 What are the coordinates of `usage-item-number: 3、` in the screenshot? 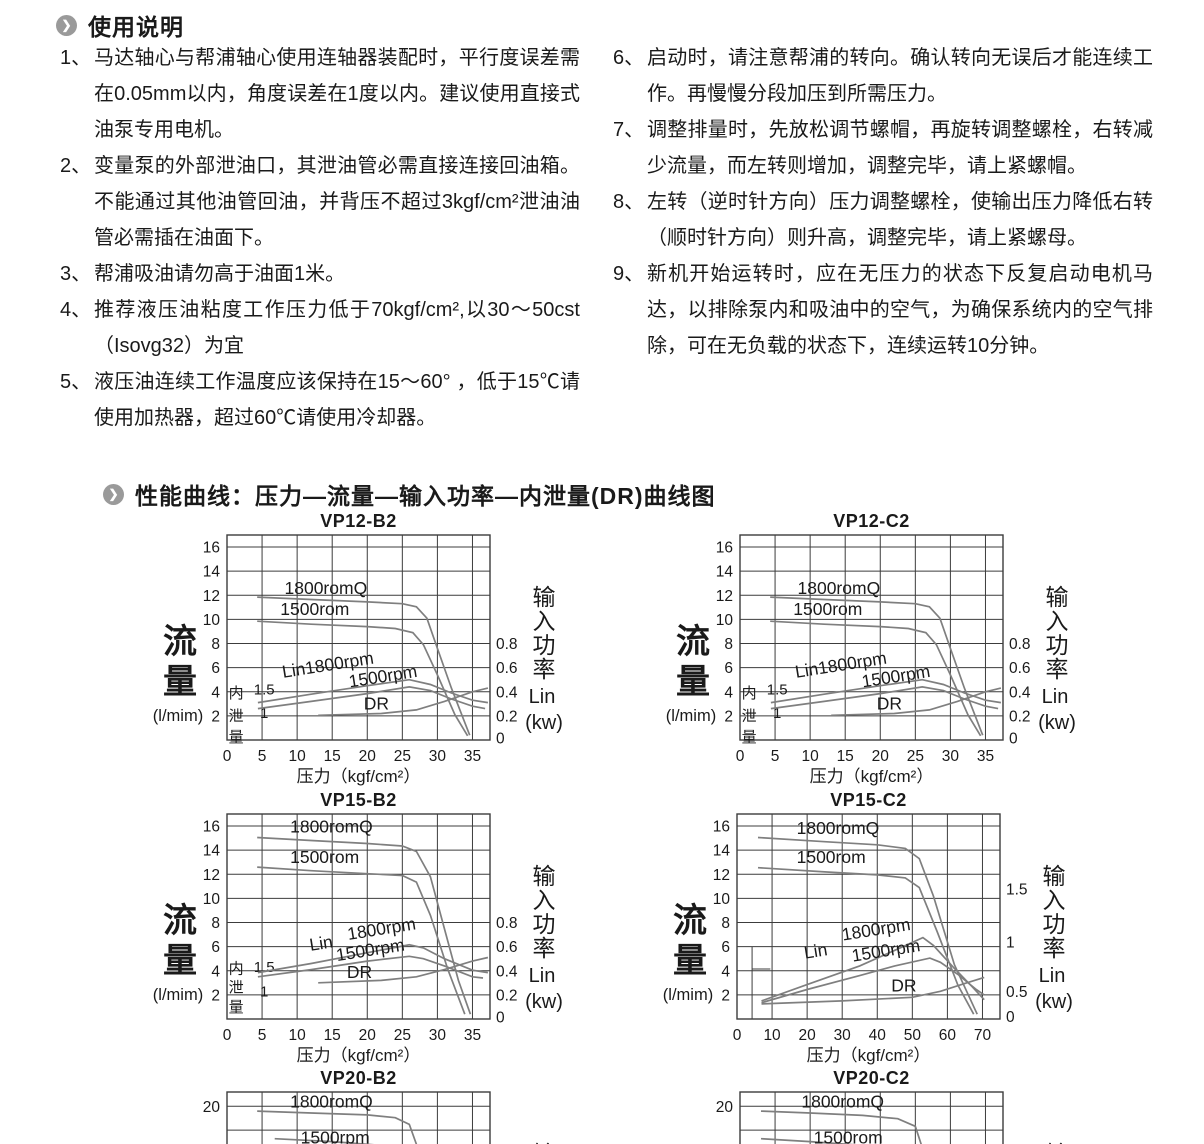 It's located at (76, 274).